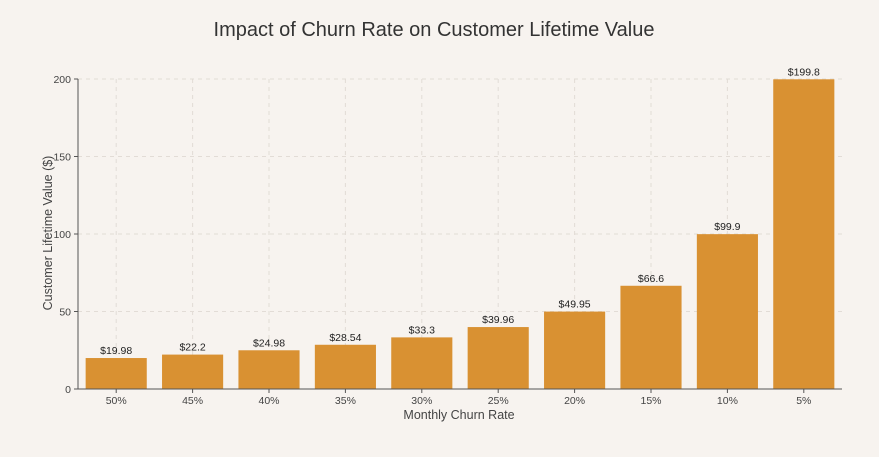 The height and width of the screenshot is (457, 879). I want to click on bar-value-label: $39.96, so click(498, 320).